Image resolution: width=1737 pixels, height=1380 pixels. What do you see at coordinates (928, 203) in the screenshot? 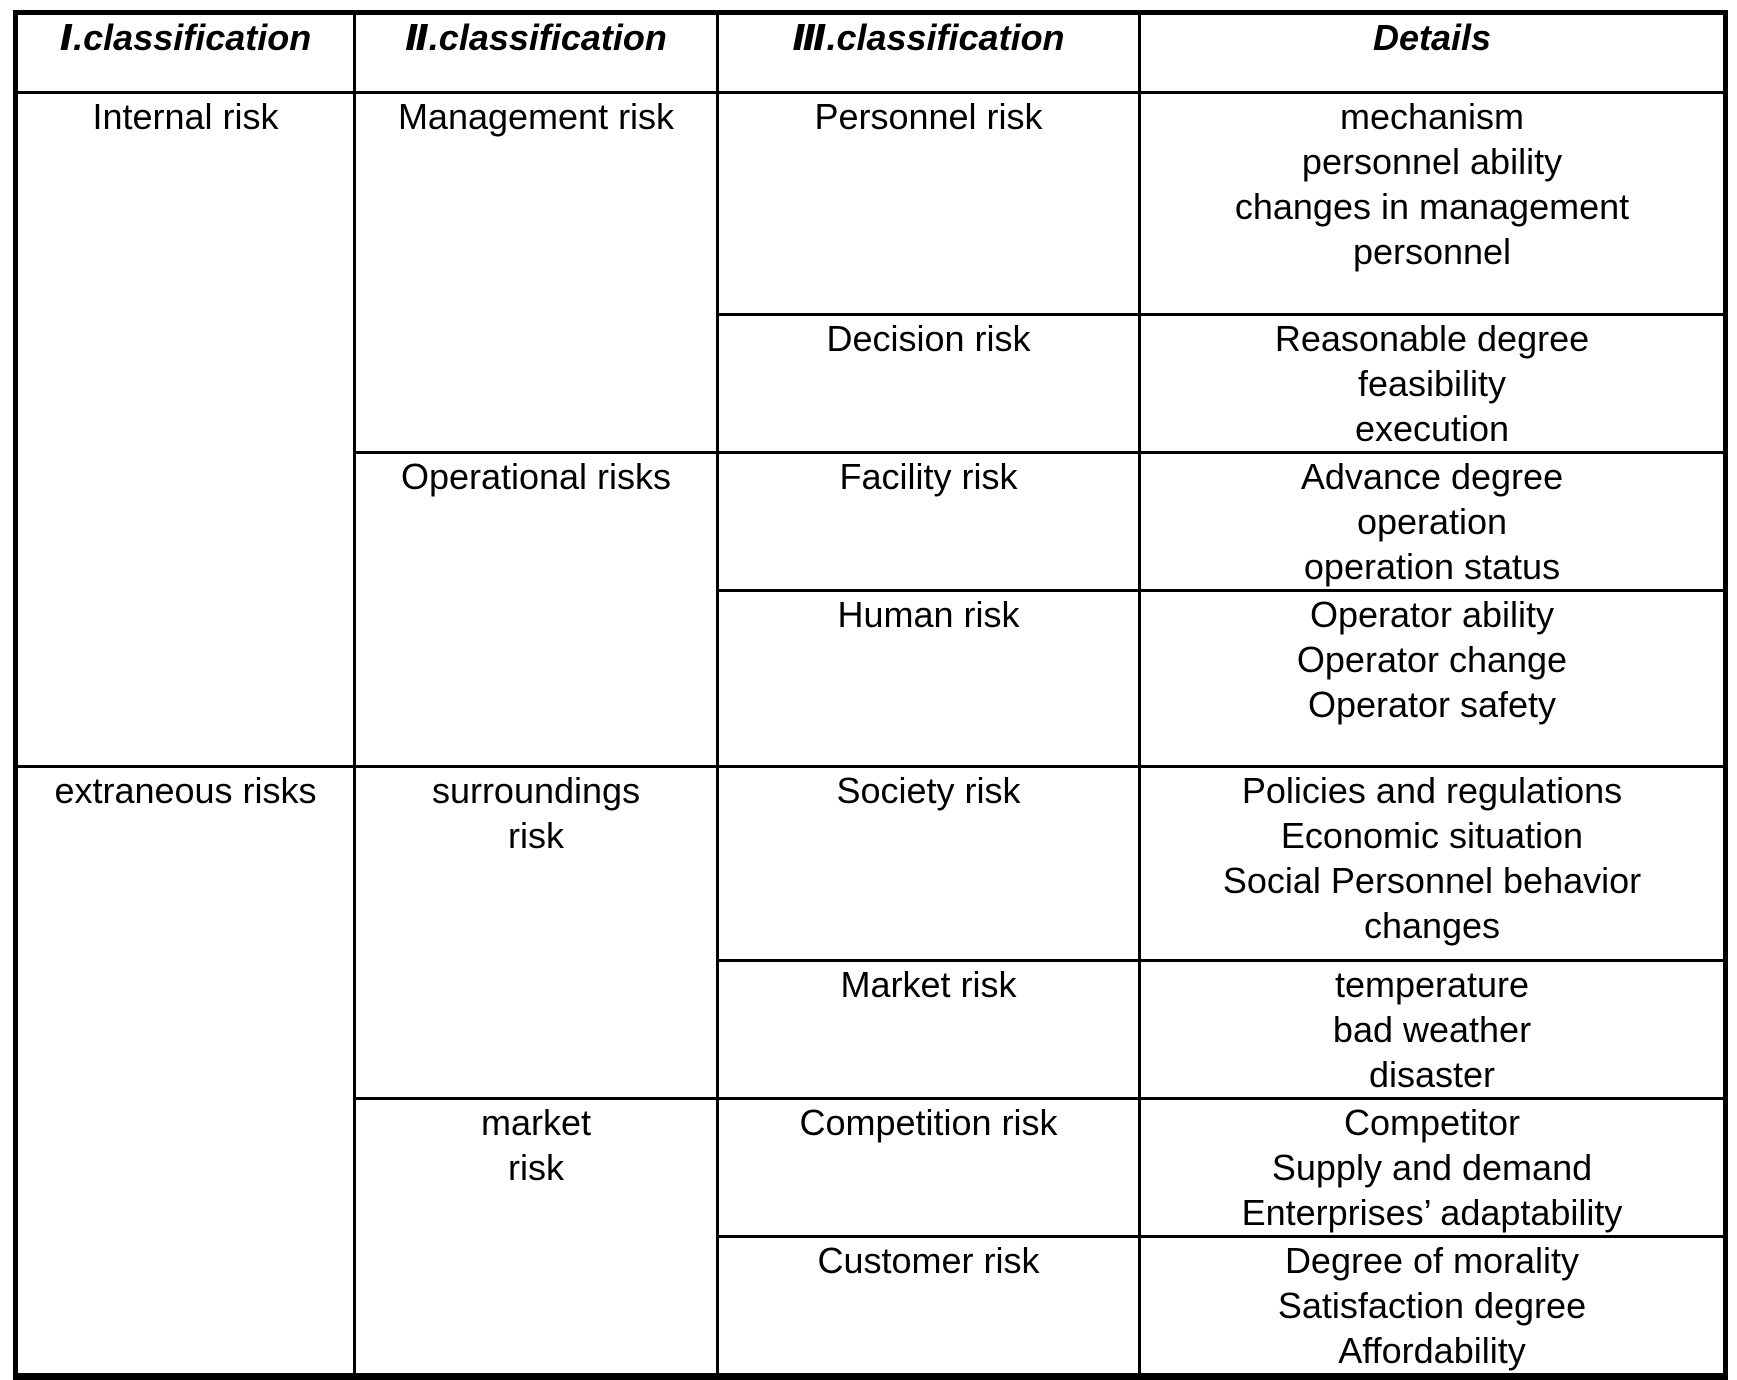
I see `cell-personnel-risk: Personnel risk` at bounding box center [928, 203].